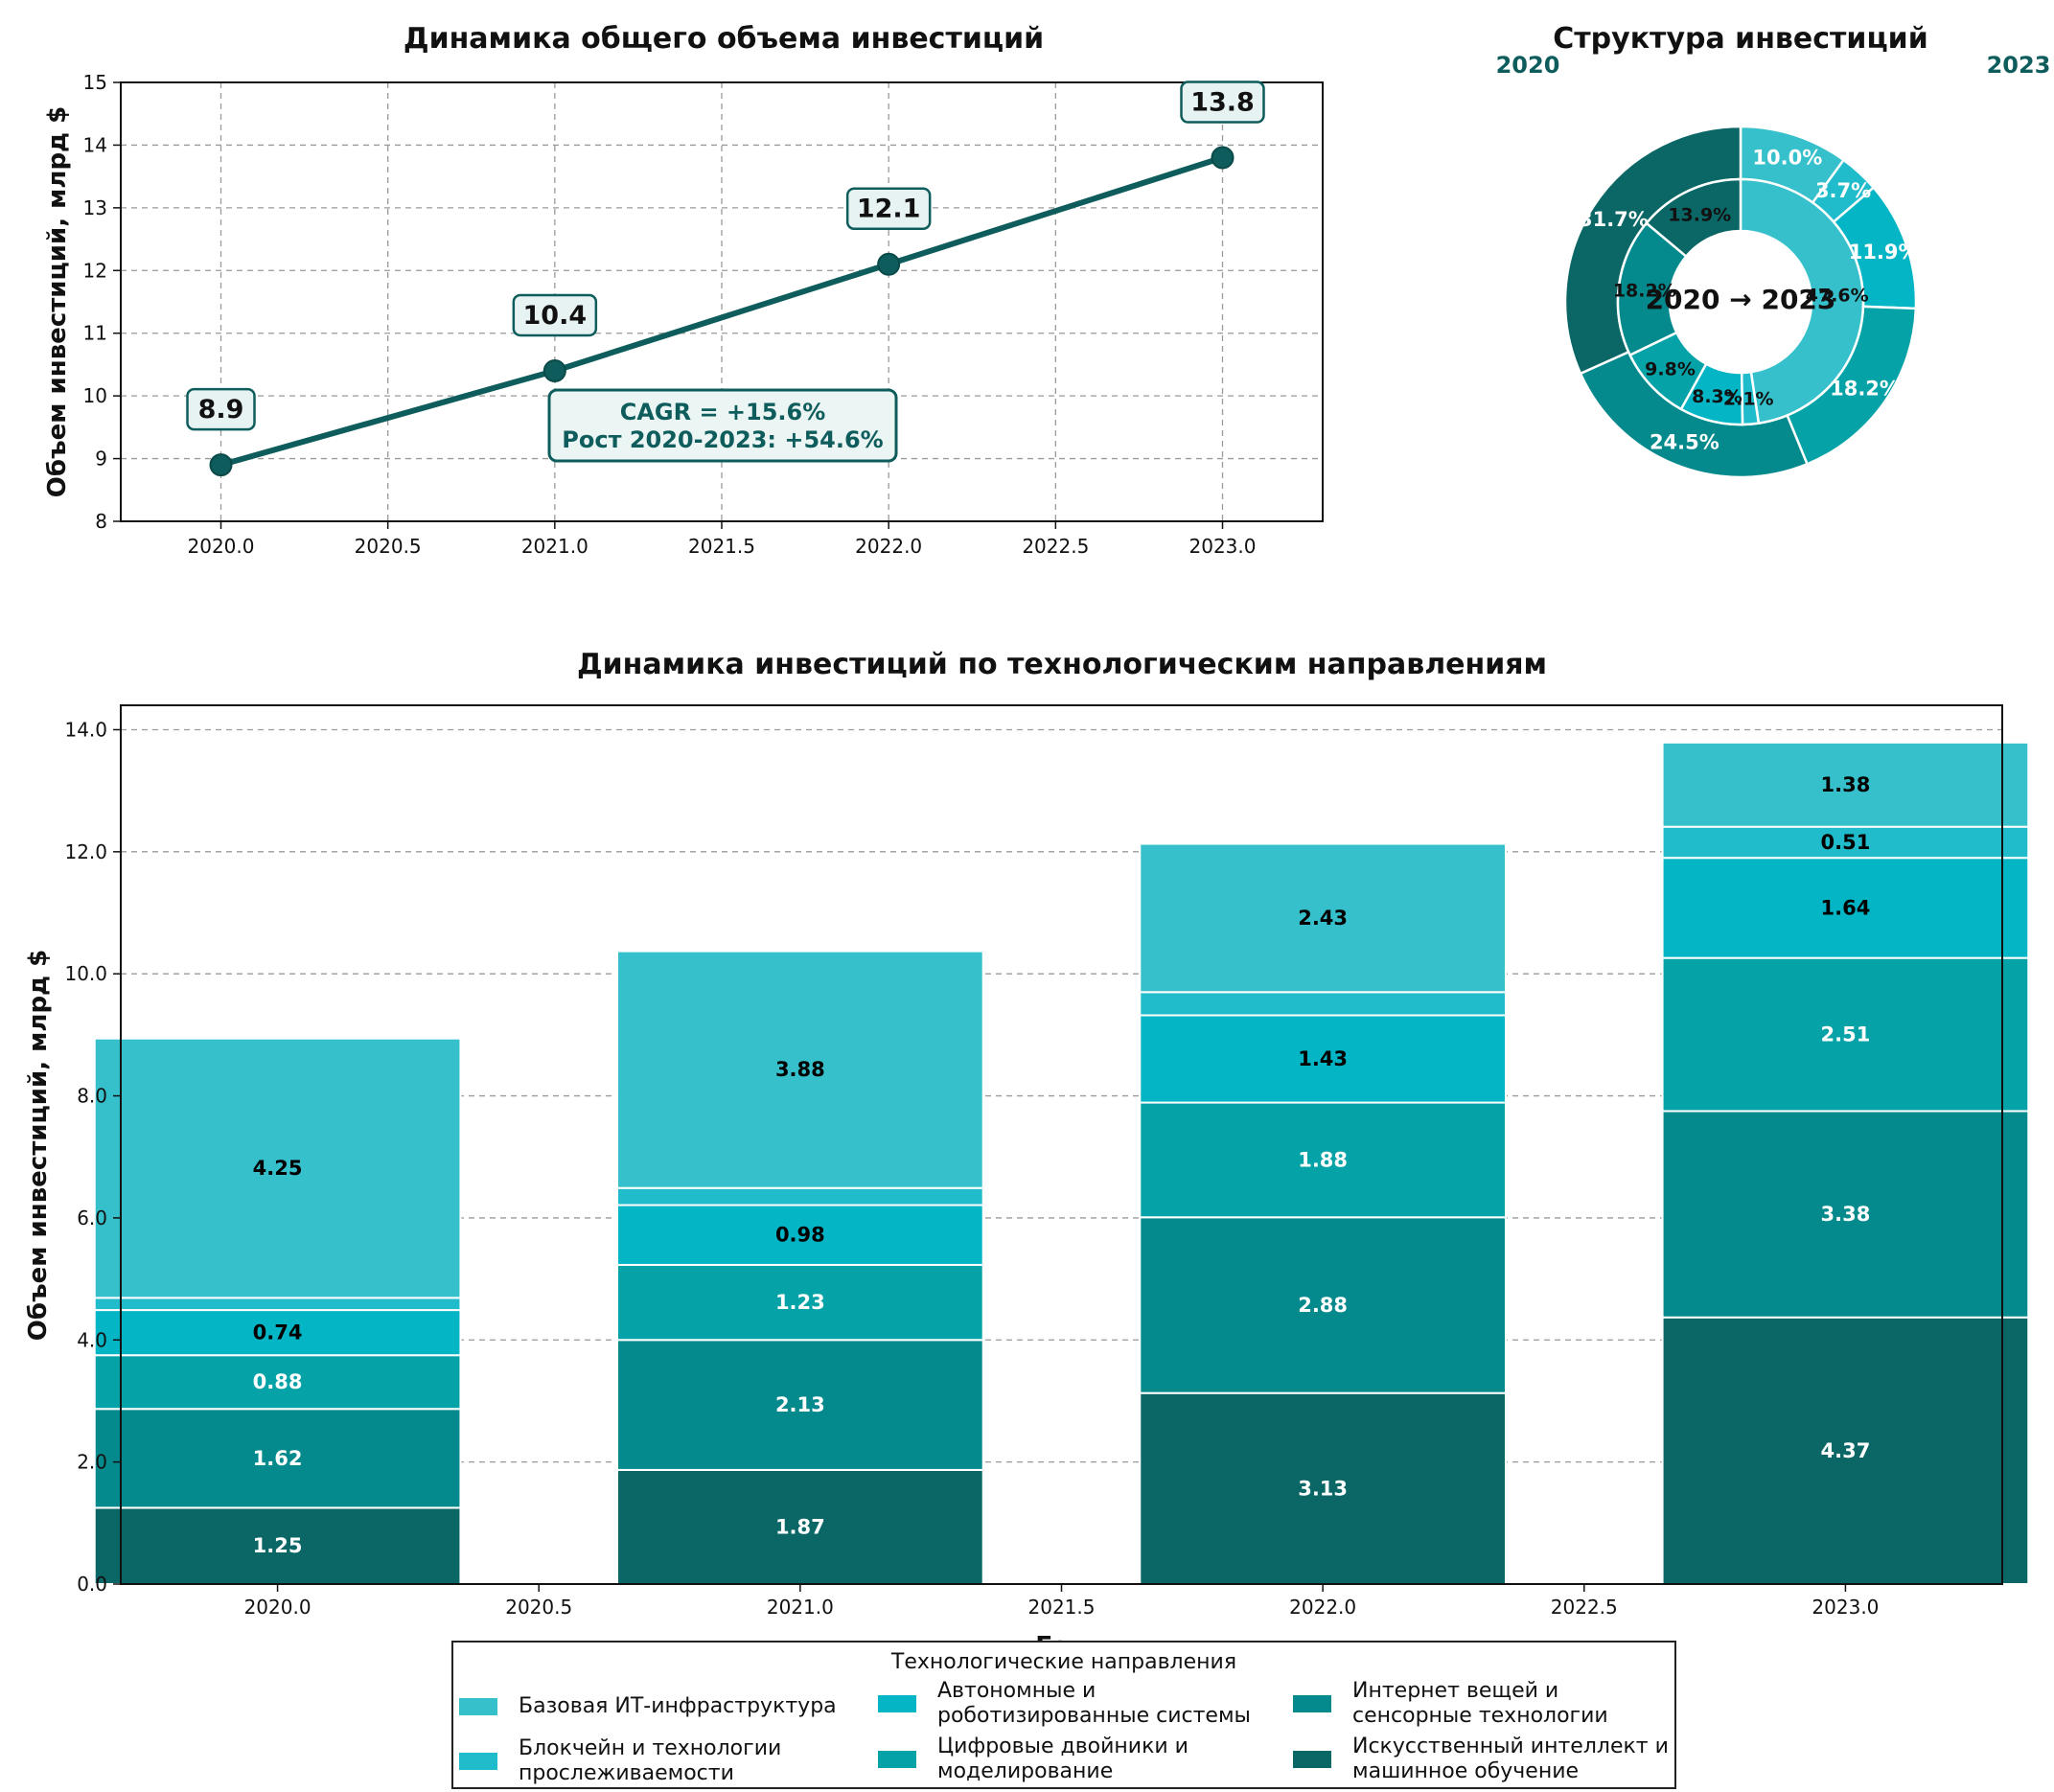 Image resolution: width=2054 pixels, height=1792 pixels. Describe the element at coordinates (101, 521) in the screenshot. I see `y-tick-label: 8` at that location.